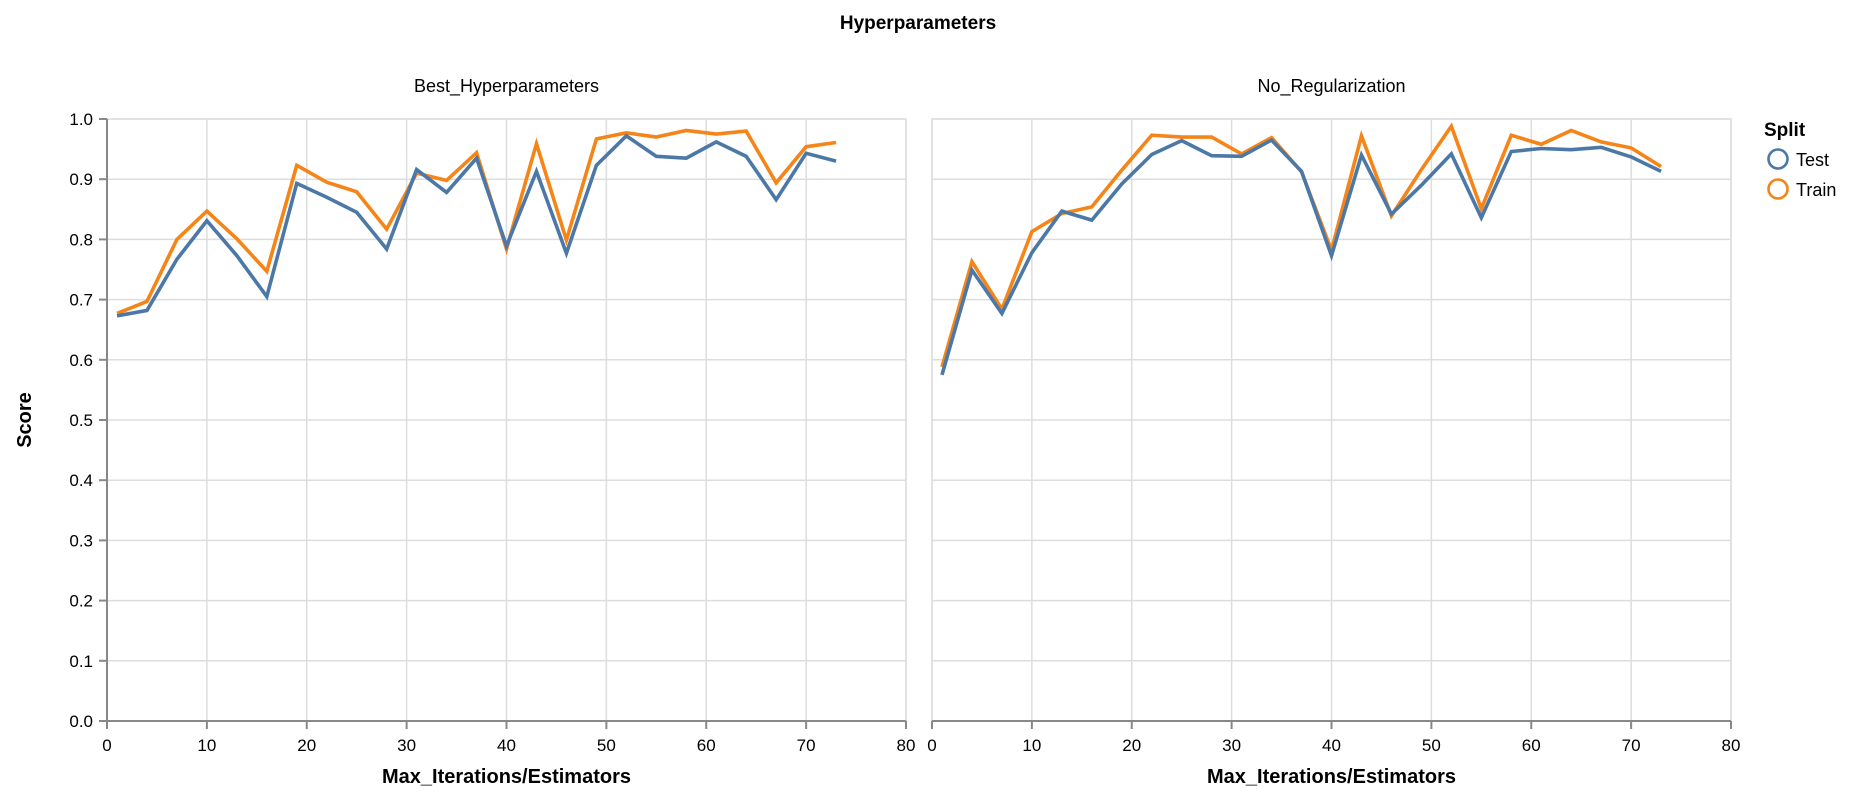 This screenshot has width=1862, height=800. I want to click on legend-label-train: Train, so click(1816, 190).